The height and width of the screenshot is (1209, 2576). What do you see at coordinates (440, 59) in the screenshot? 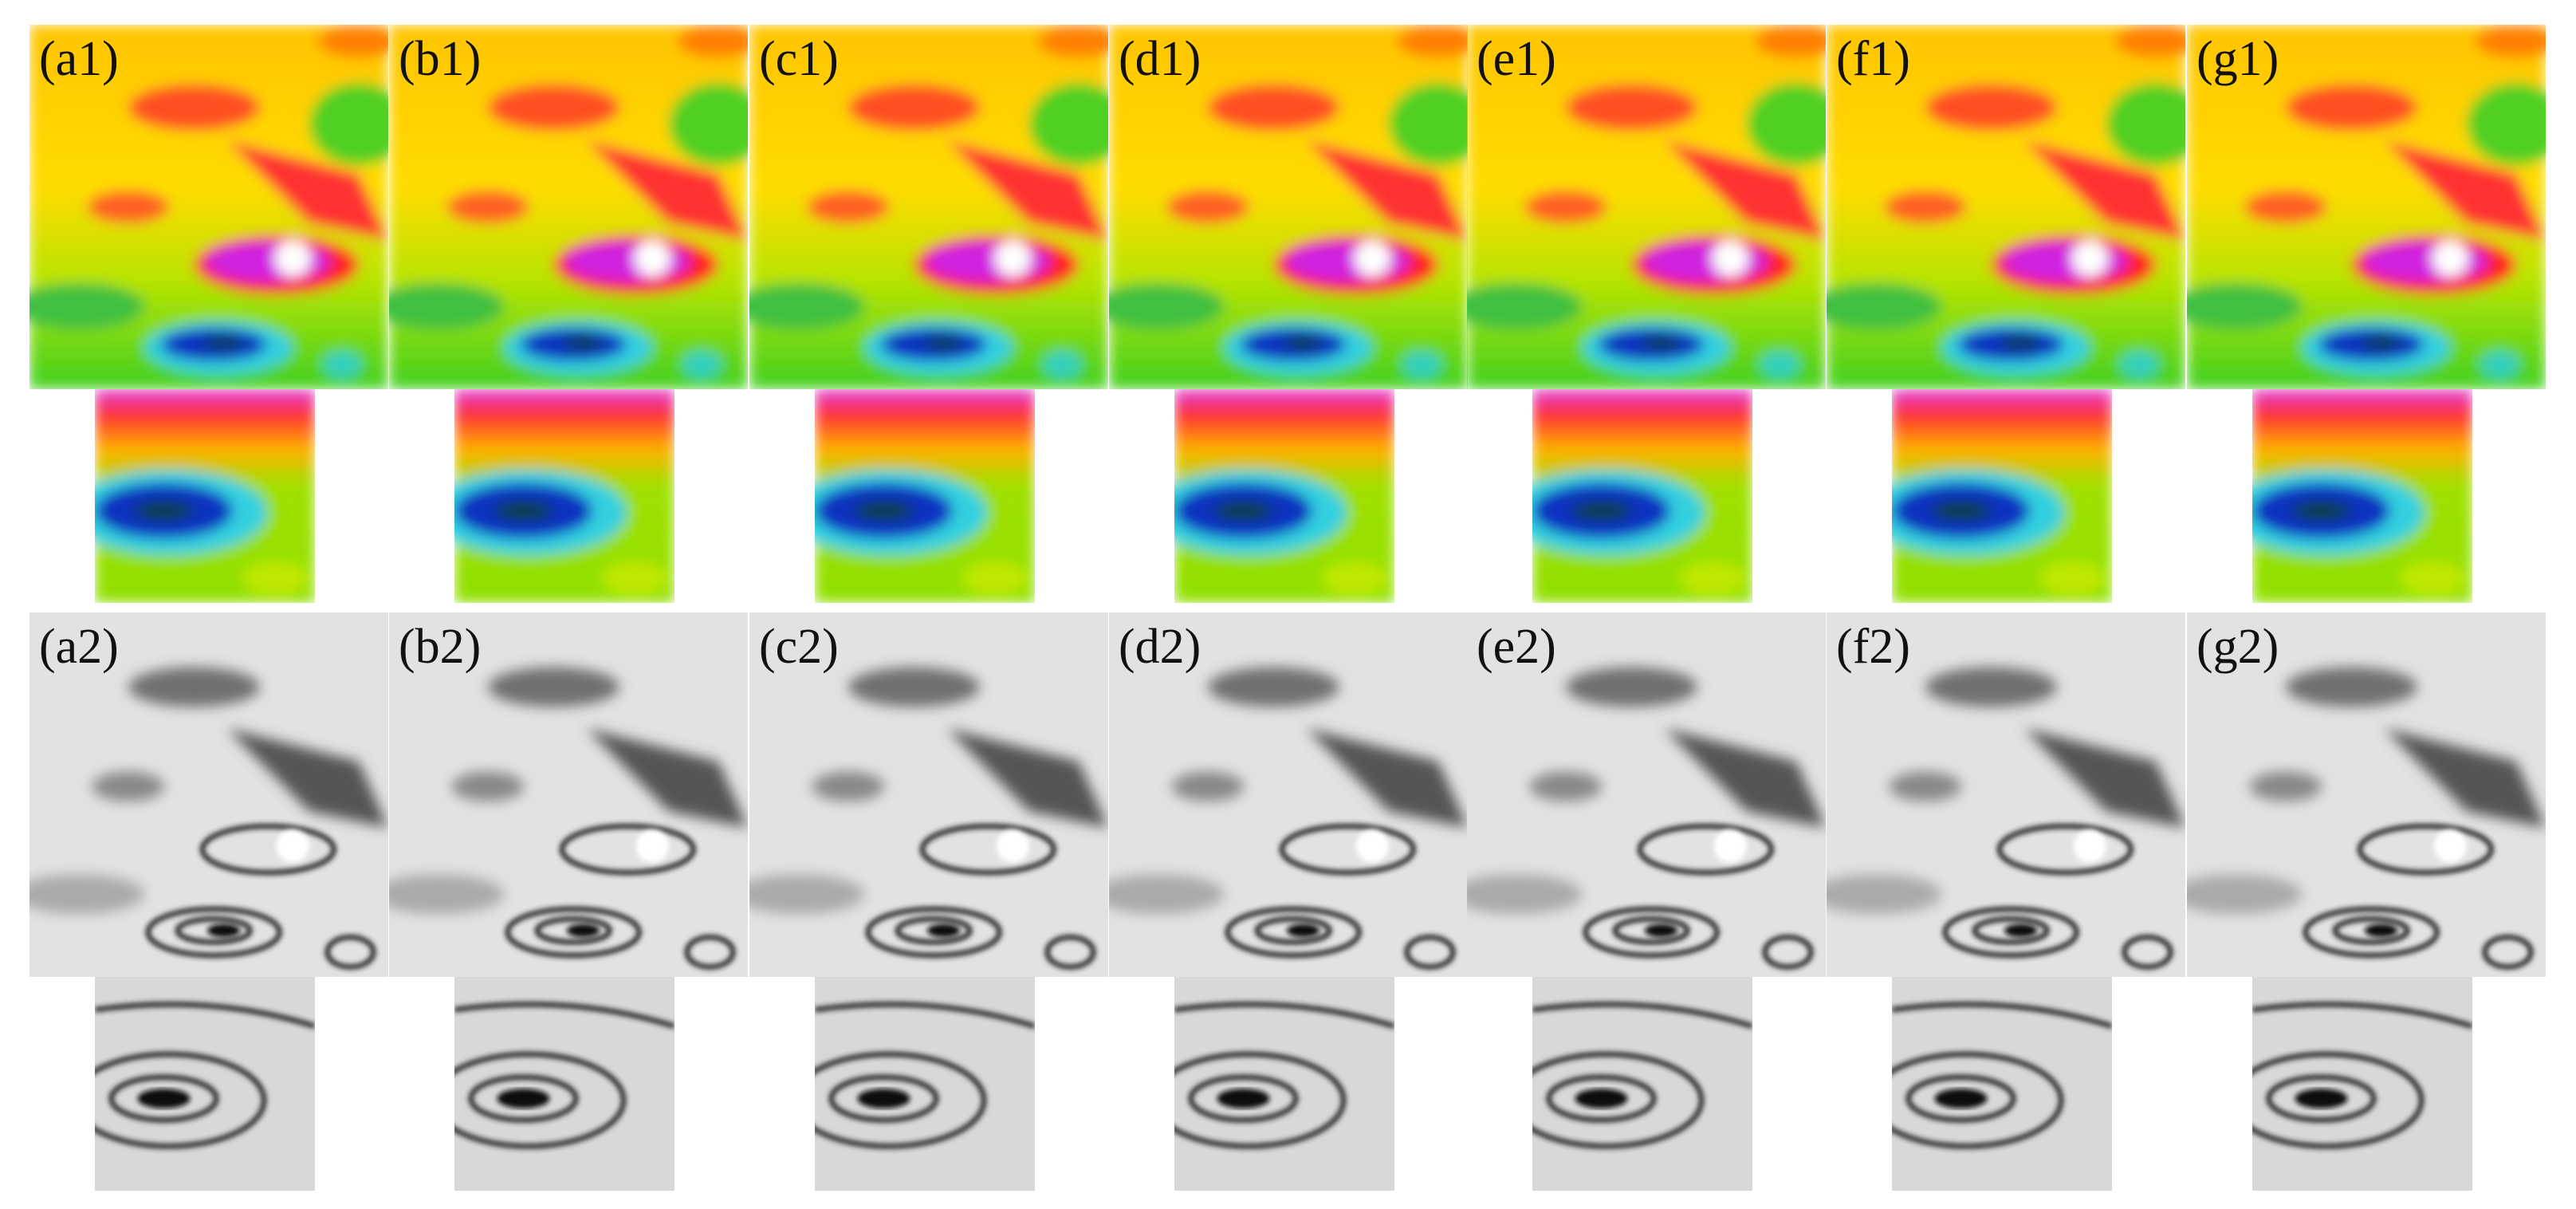
I see `panel-label: (b1)` at bounding box center [440, 59].